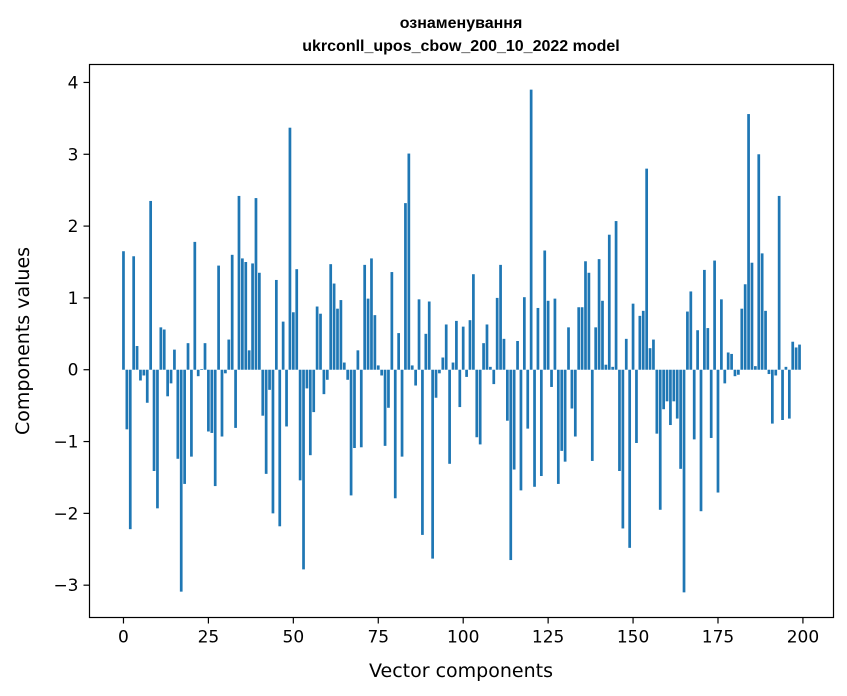 The height and width of the screenshot is (696, 847). What do you see at coordinates (460, 46) in the screenshot?
I see `chart-title-line2: ukrconll_upos_cbow_200_10_2022 model` at bounding box center [460, 46].